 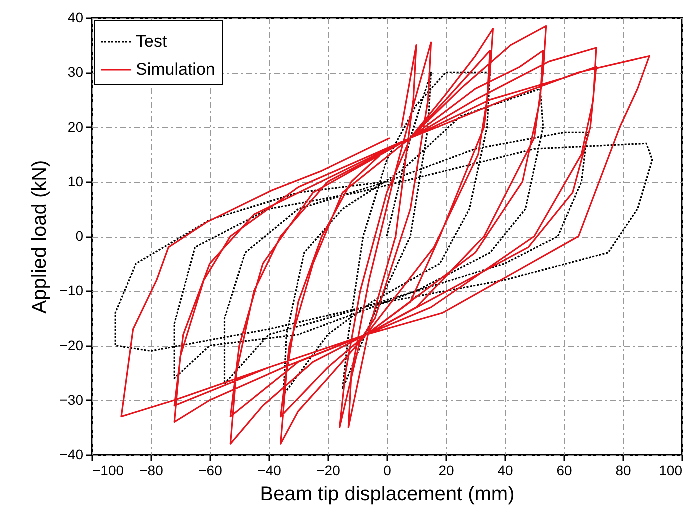 What do you see at coordinates (446, 470) in the screenshot?
I see `x-tick-label: 20` at bounding box center [446, 470].